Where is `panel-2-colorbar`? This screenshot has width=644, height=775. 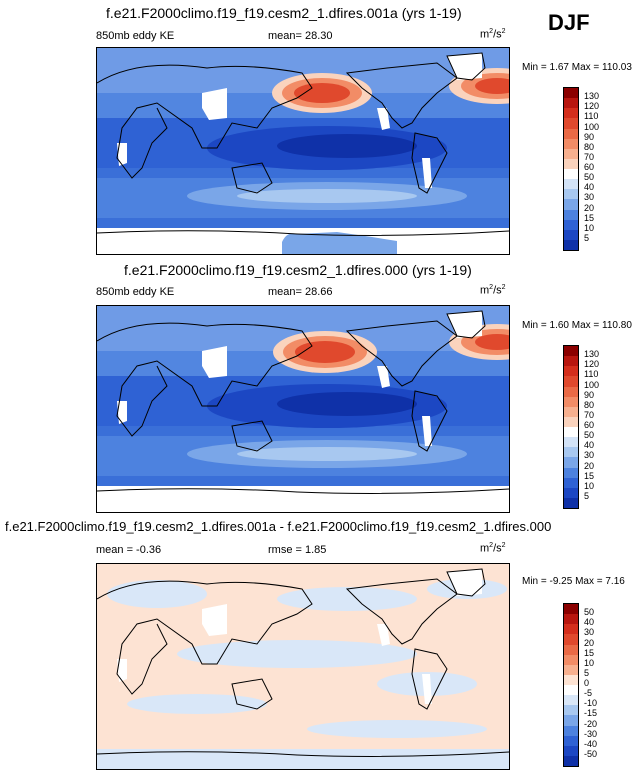 panel-2-colorbar is located at coordinates (571, 427).